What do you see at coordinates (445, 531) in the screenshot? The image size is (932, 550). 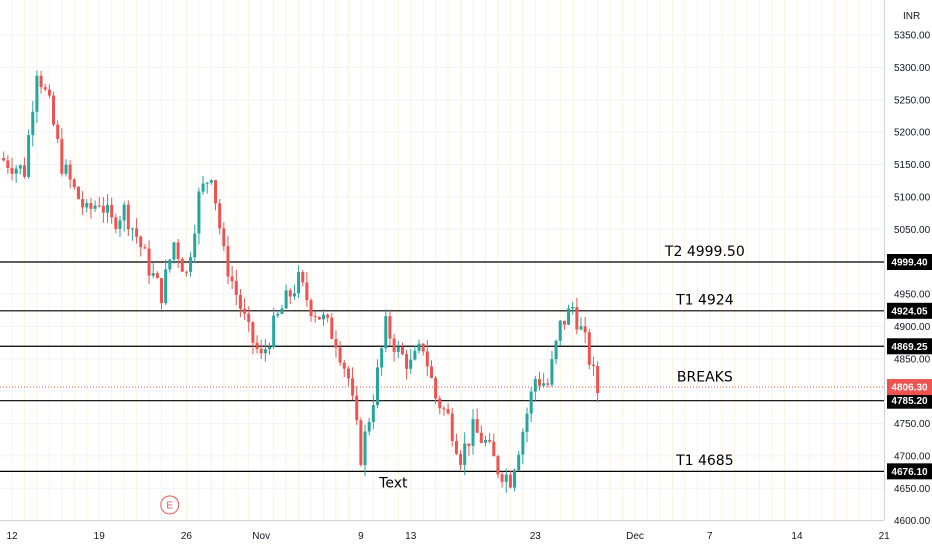 I see `time-axis: 12 19 26 Nov 9 13 23 Dec 7 14 21` at bounding box center [445, 531].